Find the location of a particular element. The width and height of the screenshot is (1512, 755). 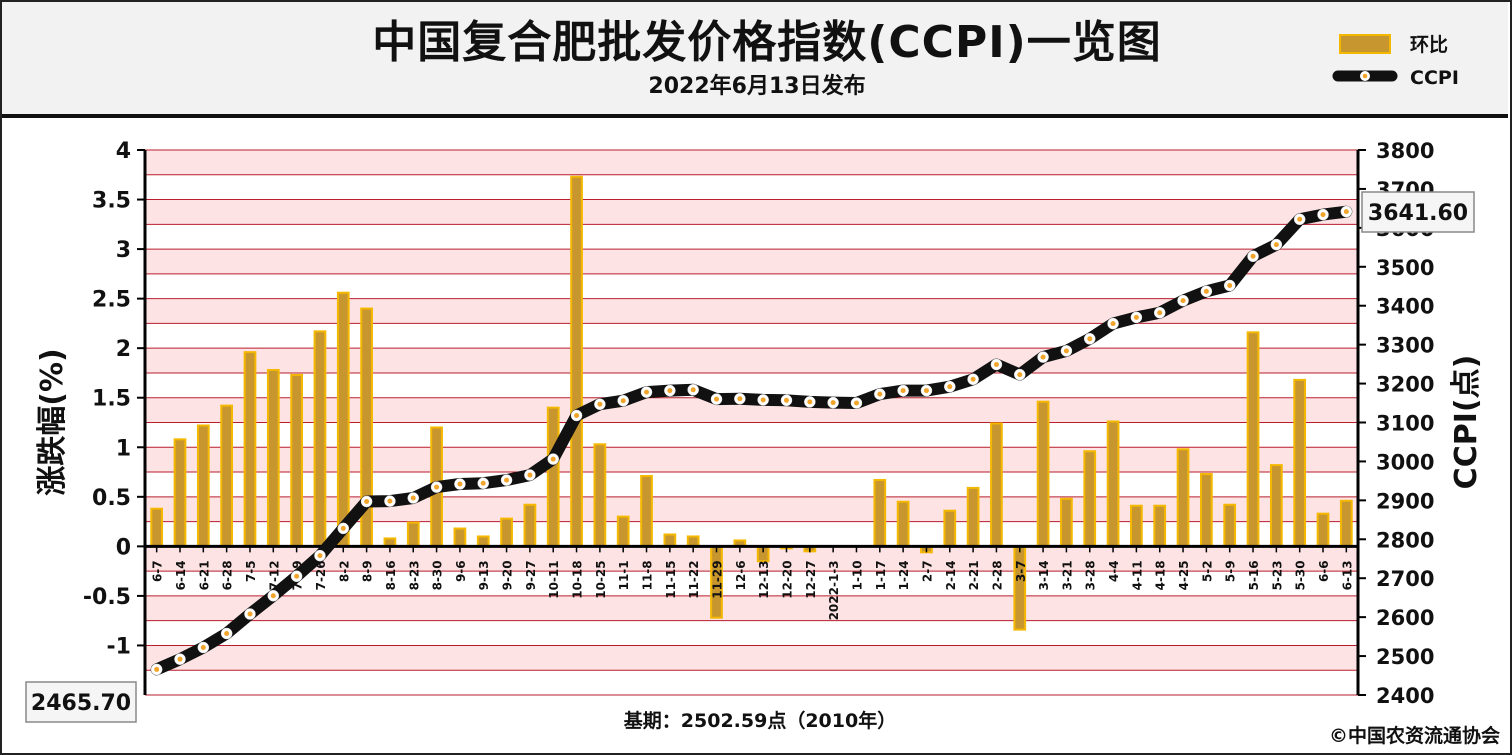

left-tick-label: 4 is located at coordinates (123, 151).